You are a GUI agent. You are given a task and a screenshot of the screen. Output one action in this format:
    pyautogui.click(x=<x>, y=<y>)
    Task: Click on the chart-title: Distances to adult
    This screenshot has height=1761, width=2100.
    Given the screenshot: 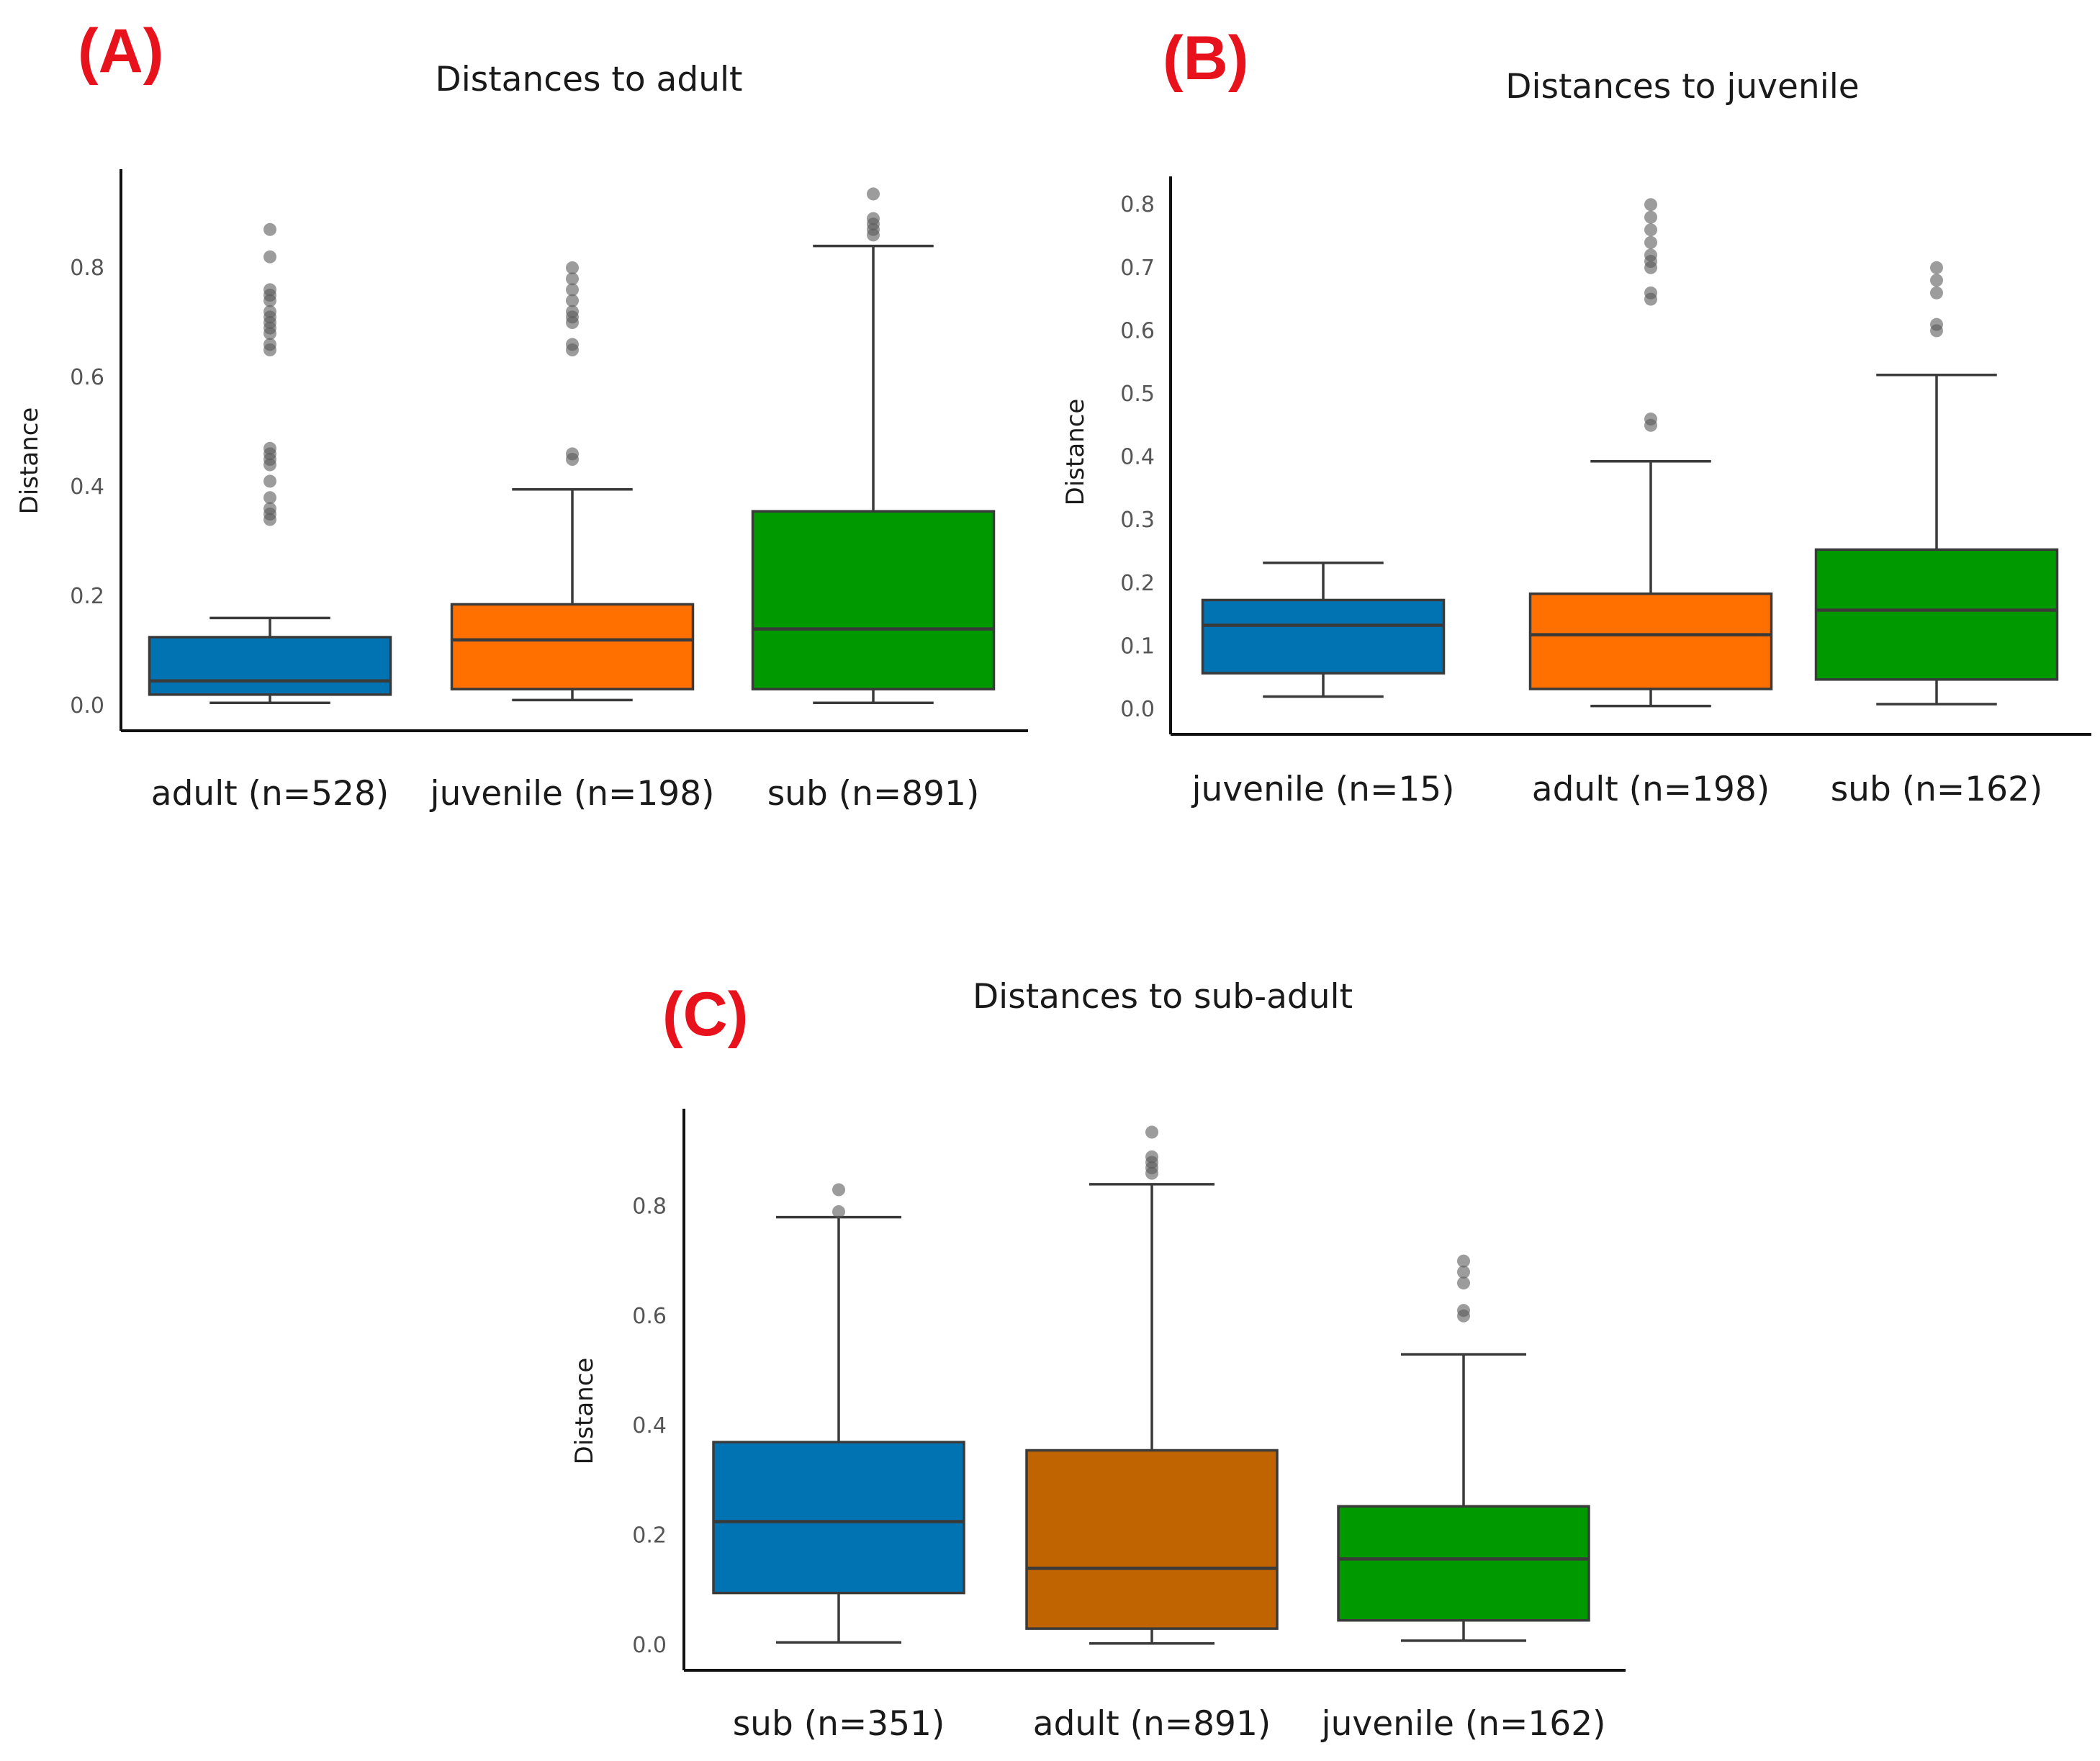 What is the action you would take?
    pyautogui.click(x=589, y=79)
    